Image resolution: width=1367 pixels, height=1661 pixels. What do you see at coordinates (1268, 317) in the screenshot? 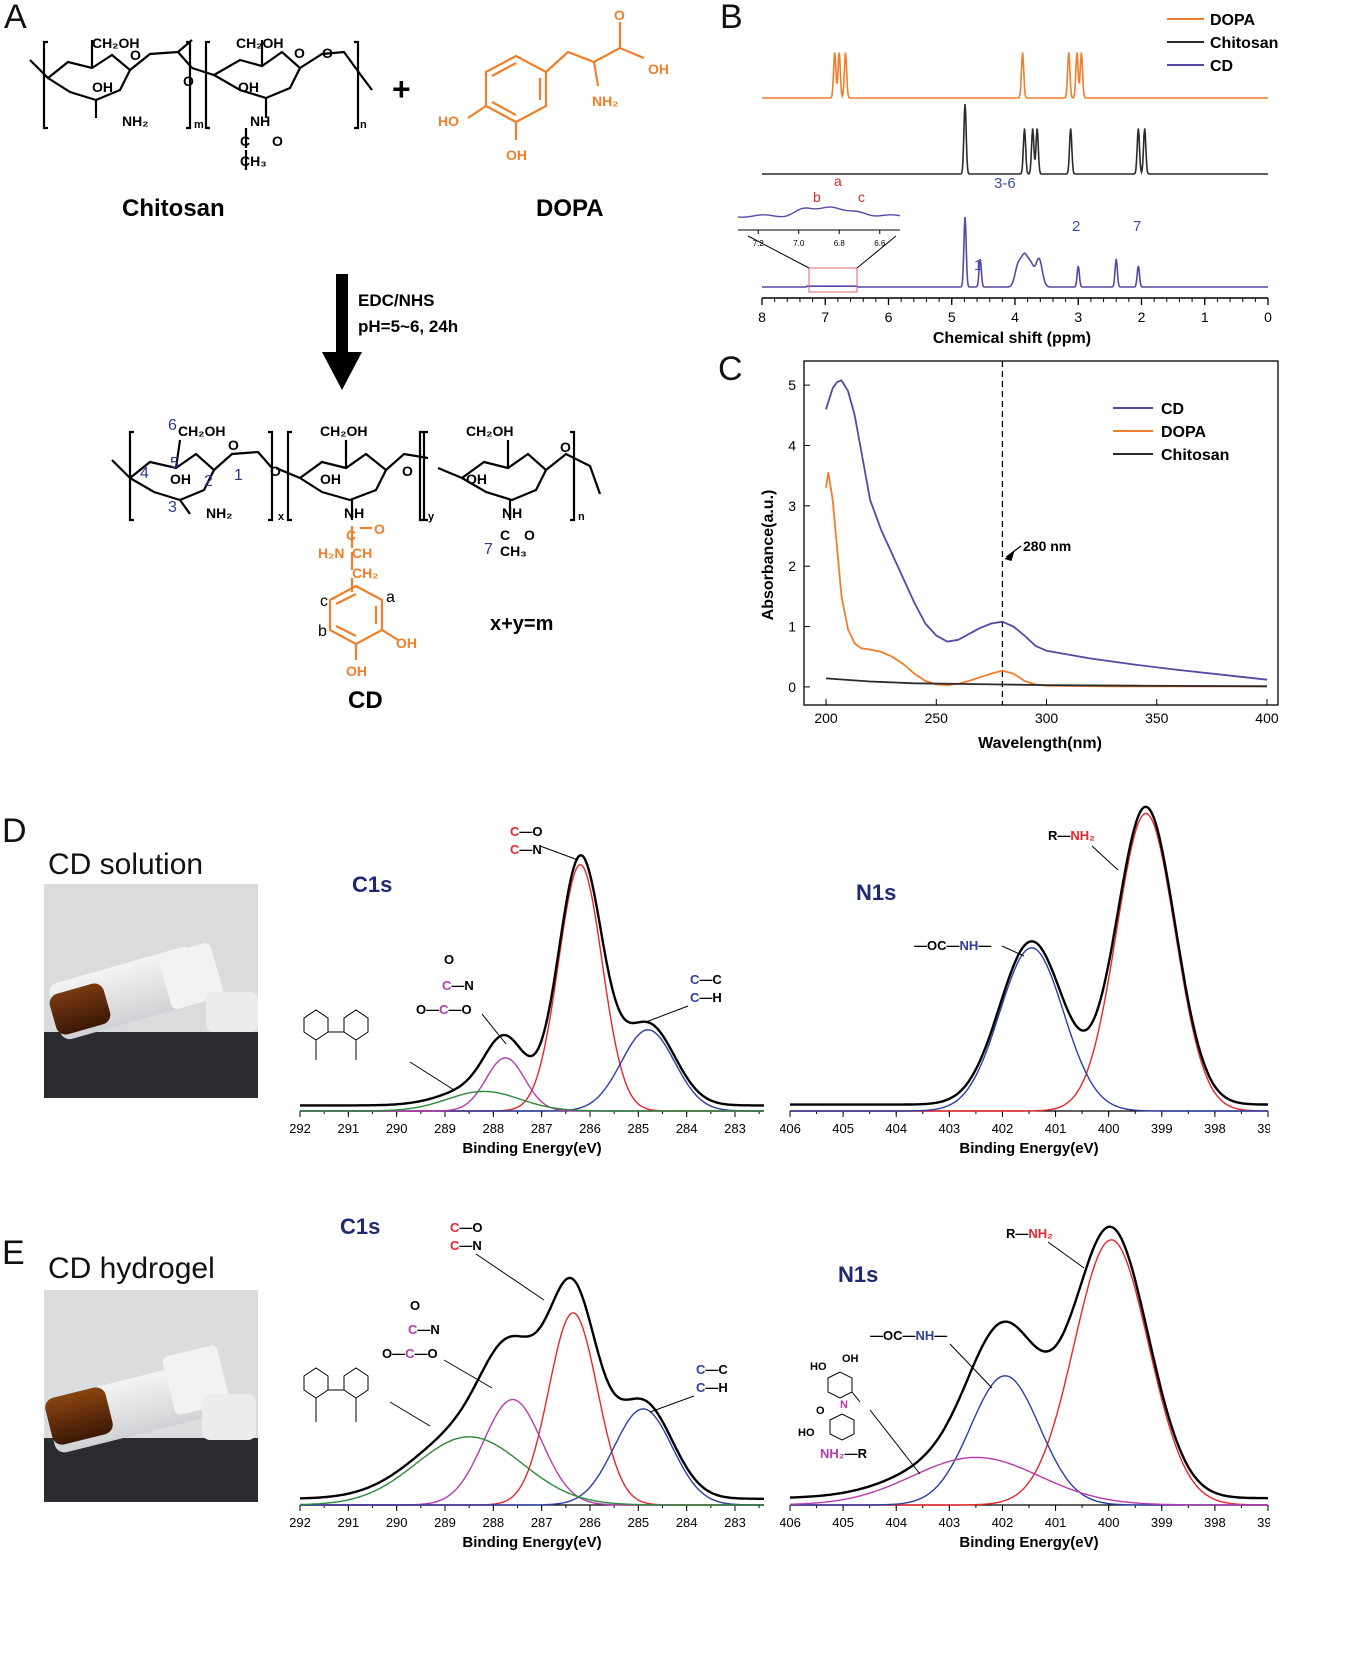
I see `nmr-tick-label: 0` at bounding box center [1268, 317].